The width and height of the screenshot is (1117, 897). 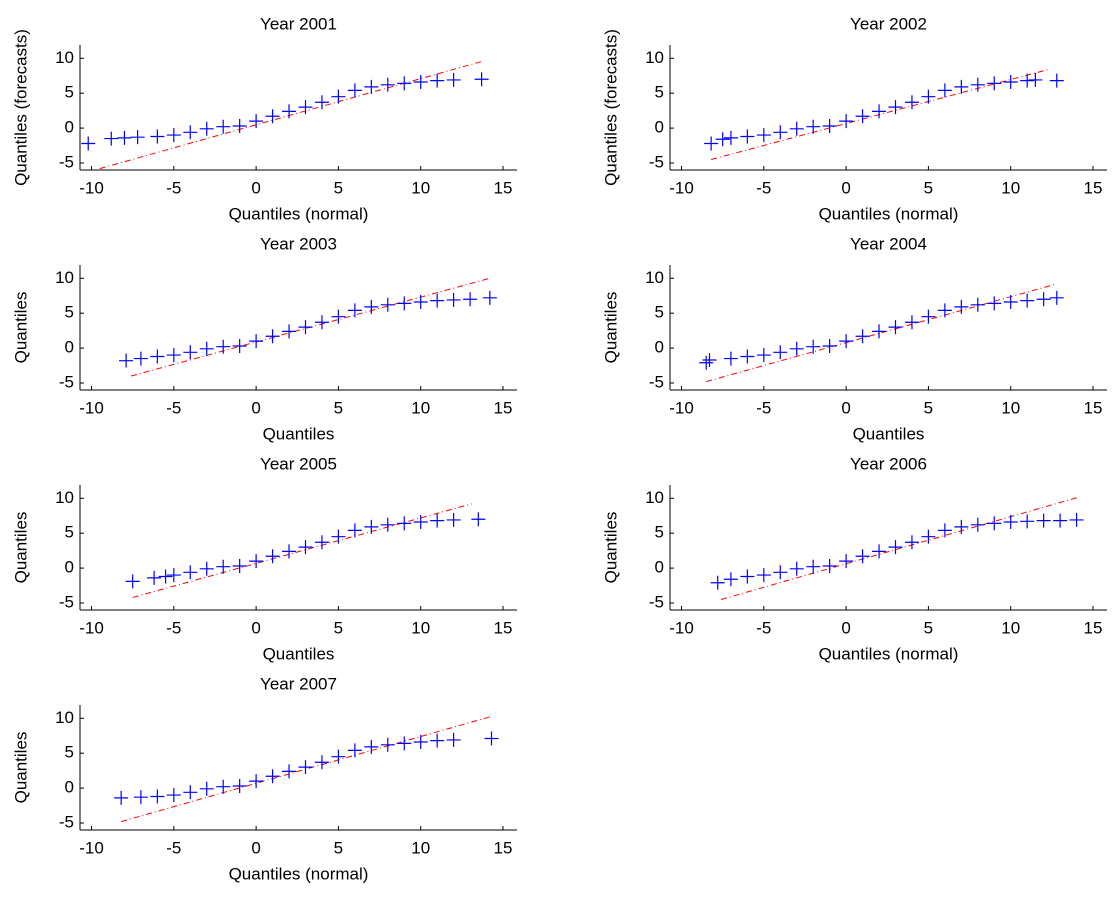 I want to click on subplot-title: Year 2006, so click(x=888, y=463).